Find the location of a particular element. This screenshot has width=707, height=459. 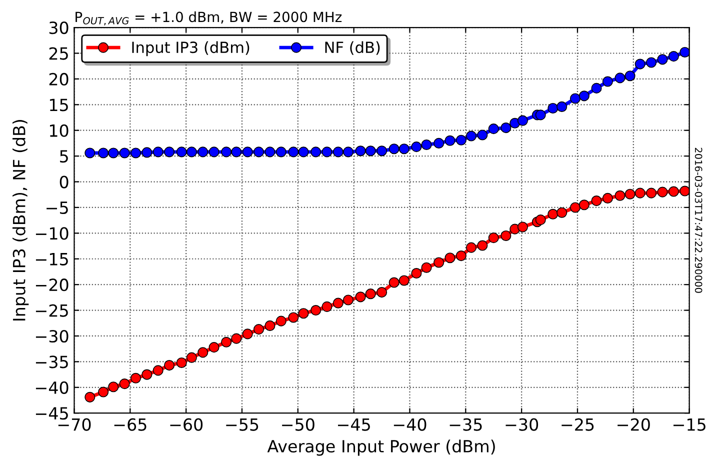

y-tick-label: −10 is located at coordinates (52, 233).